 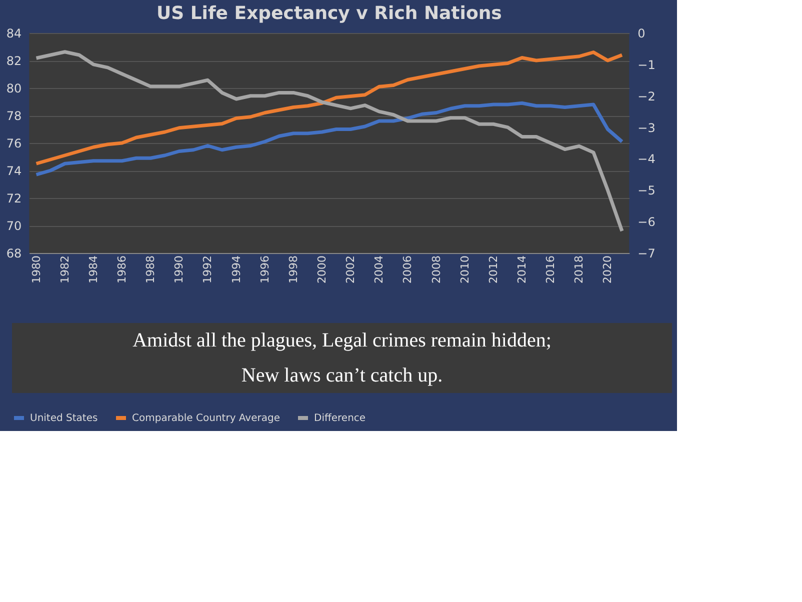 I want to click on y2-tick-label: −5, so click(x=647, y=191).